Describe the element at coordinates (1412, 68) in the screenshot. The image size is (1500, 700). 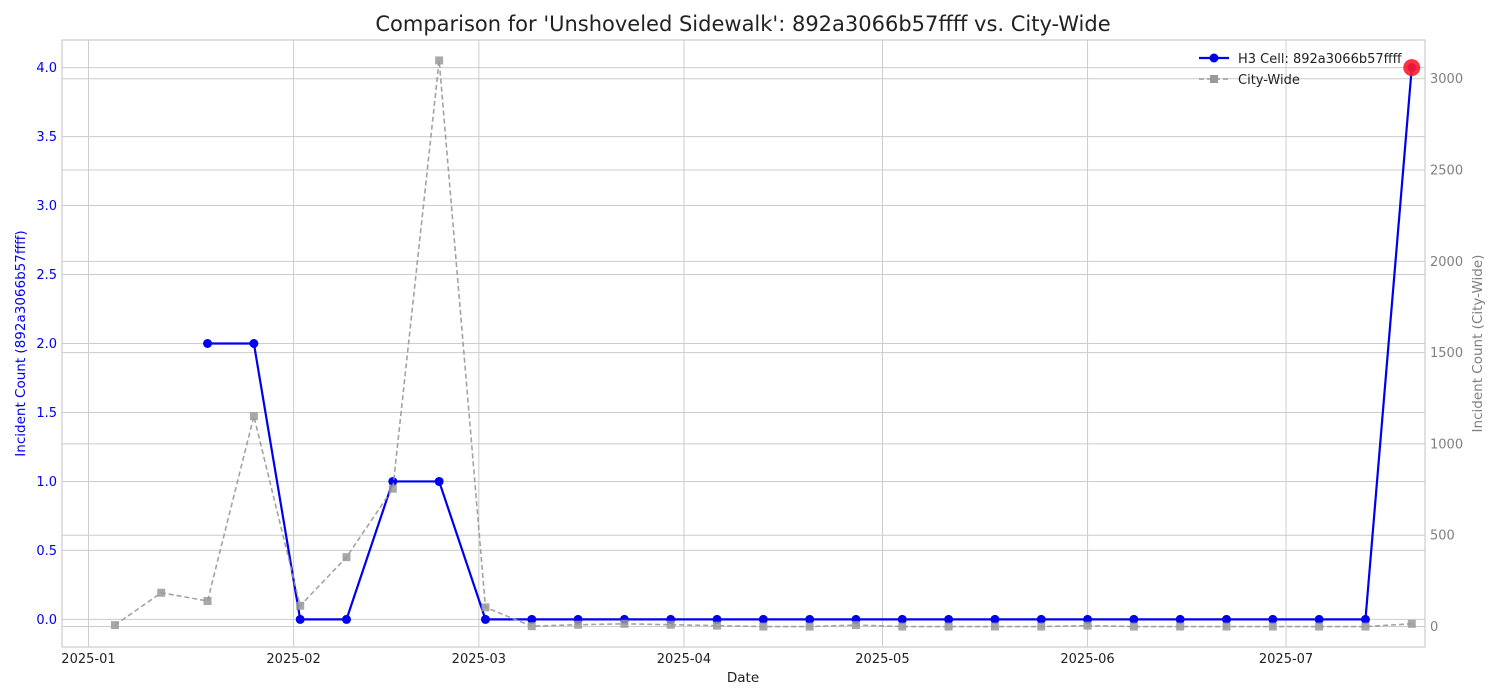
I see `highlight-point` at that location.